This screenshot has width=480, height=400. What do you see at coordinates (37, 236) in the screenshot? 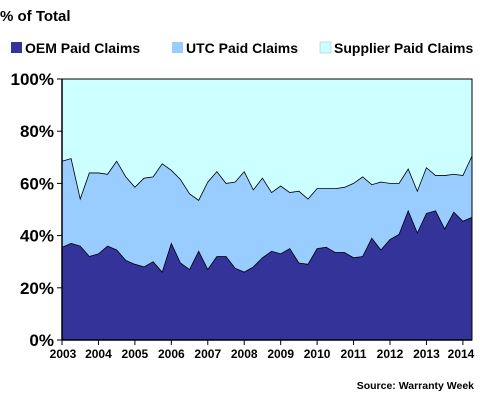
I see `y-tick-label: 40%` at bounding box center [37, 236].